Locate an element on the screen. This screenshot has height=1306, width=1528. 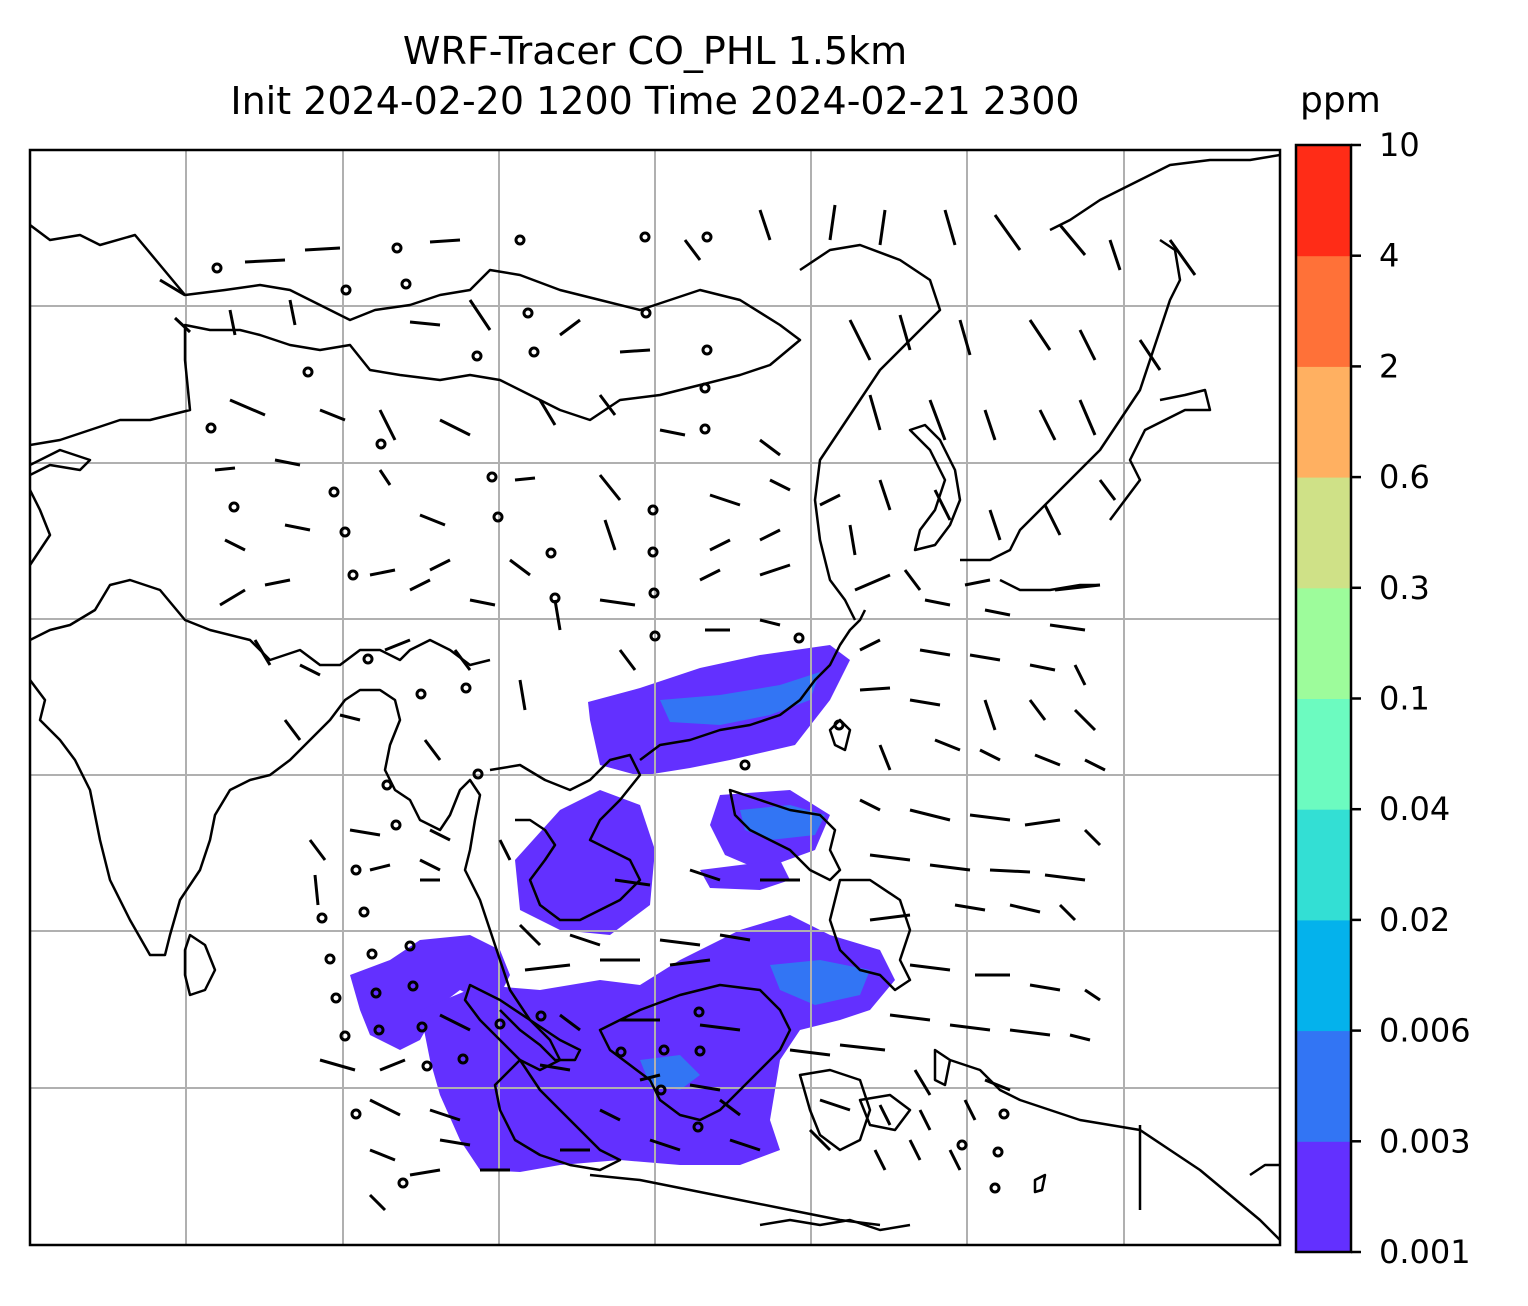
title-line-1: WRF-Tracer CO_PHL 1.5km is located at coordinates (655, 51).